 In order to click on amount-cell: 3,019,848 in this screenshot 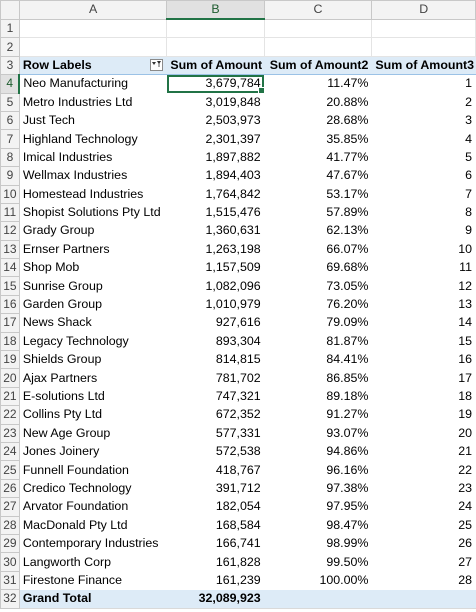, I will do `click(215, 102)`.